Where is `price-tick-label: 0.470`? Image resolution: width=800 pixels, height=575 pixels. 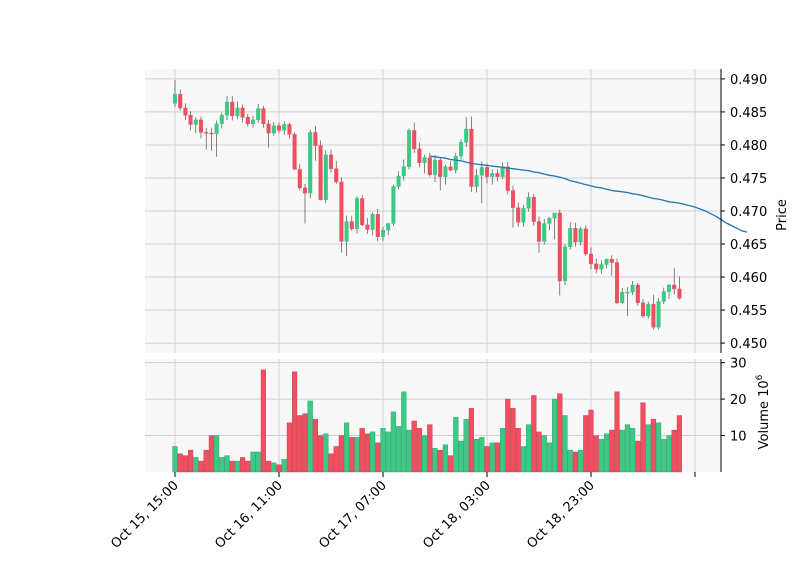
price-tick-label: 0.470 is located at coordinates (748, 212).